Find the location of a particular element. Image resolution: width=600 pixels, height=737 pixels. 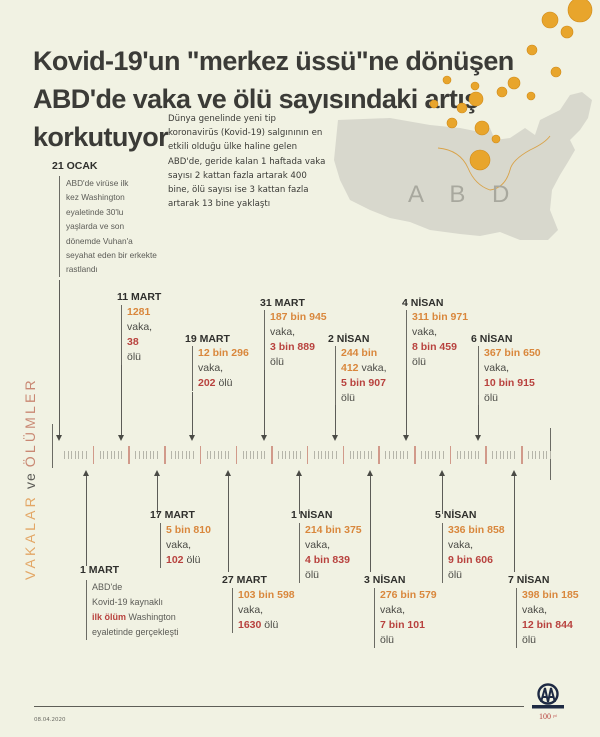

death-count: 7 bin 101 is located at coordinates (402, 625).